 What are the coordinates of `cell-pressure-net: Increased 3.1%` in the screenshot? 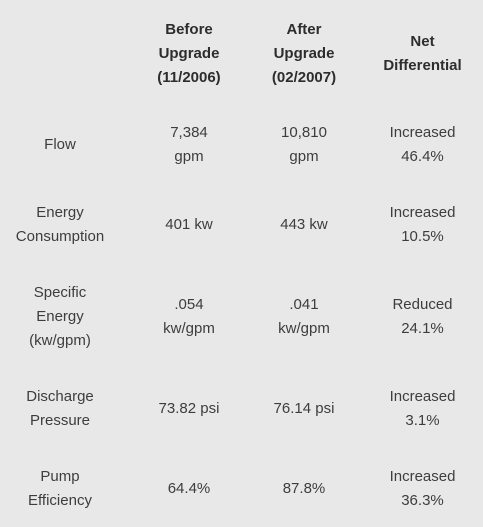 It's located at (422, 408).